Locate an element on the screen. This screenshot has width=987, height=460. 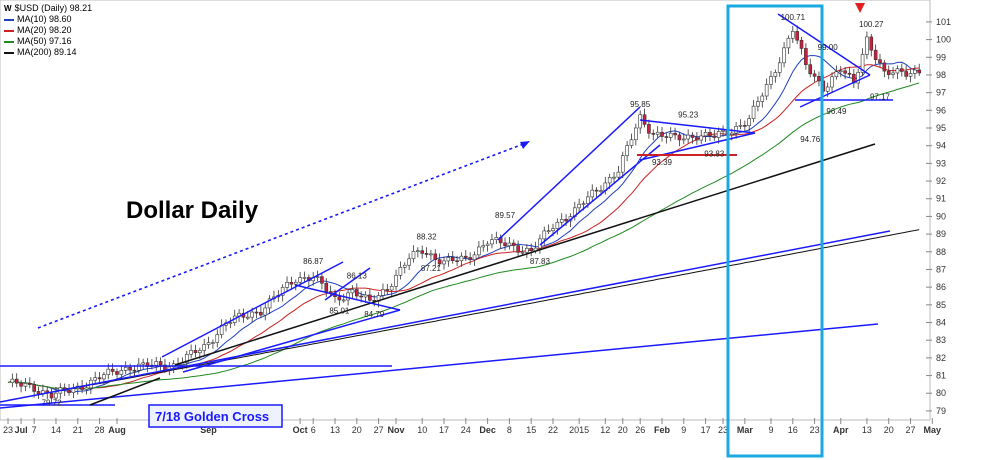
price-label: 87.83 is located at coordinates (540, 261).